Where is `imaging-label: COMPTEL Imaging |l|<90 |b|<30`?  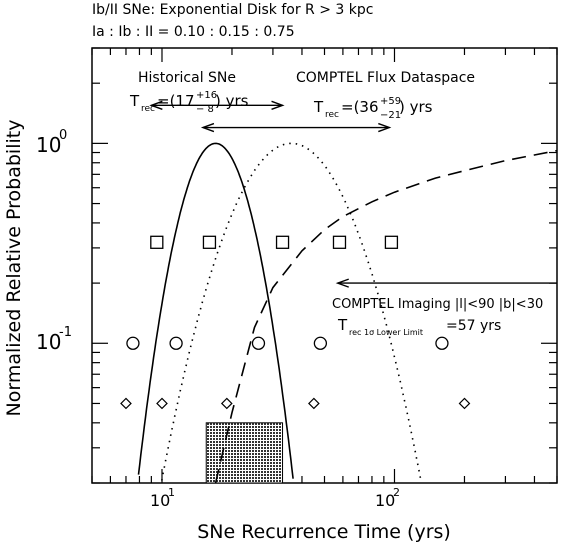
imaging-label: COMPTEL Imaging |l|<90 |b|<30 is located at coordinates (437, 304).